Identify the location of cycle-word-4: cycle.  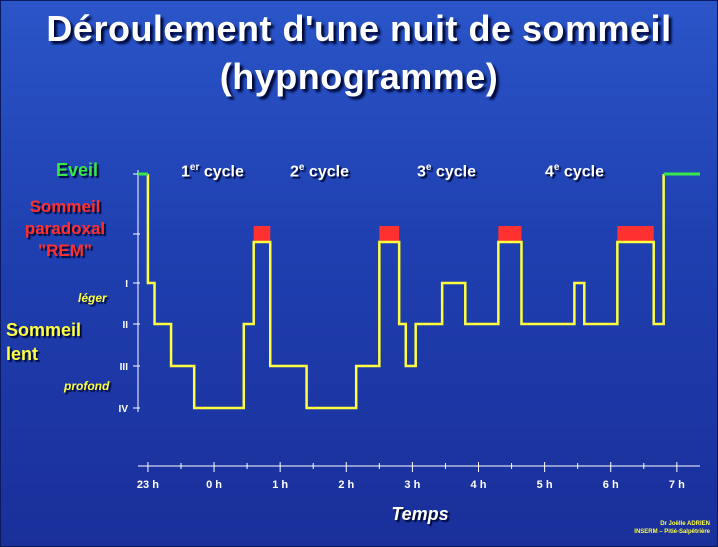
(583, 172).